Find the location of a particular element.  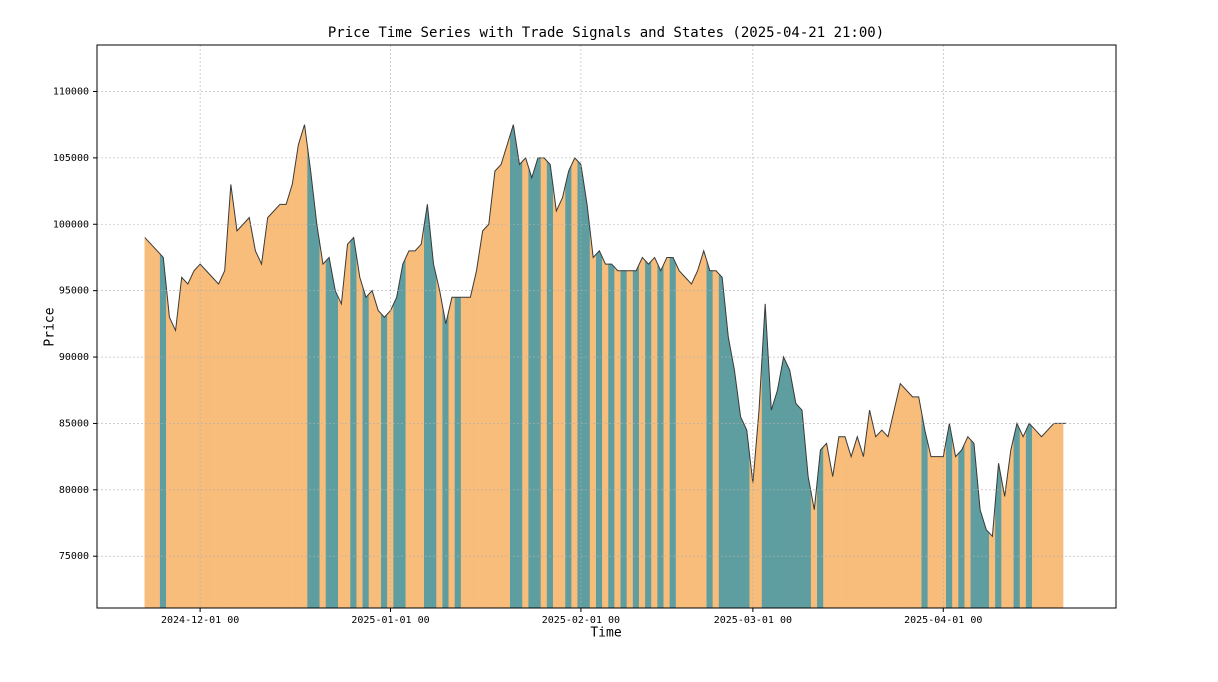

y-tick-label: 85000 is located at coordinates (74, 423).